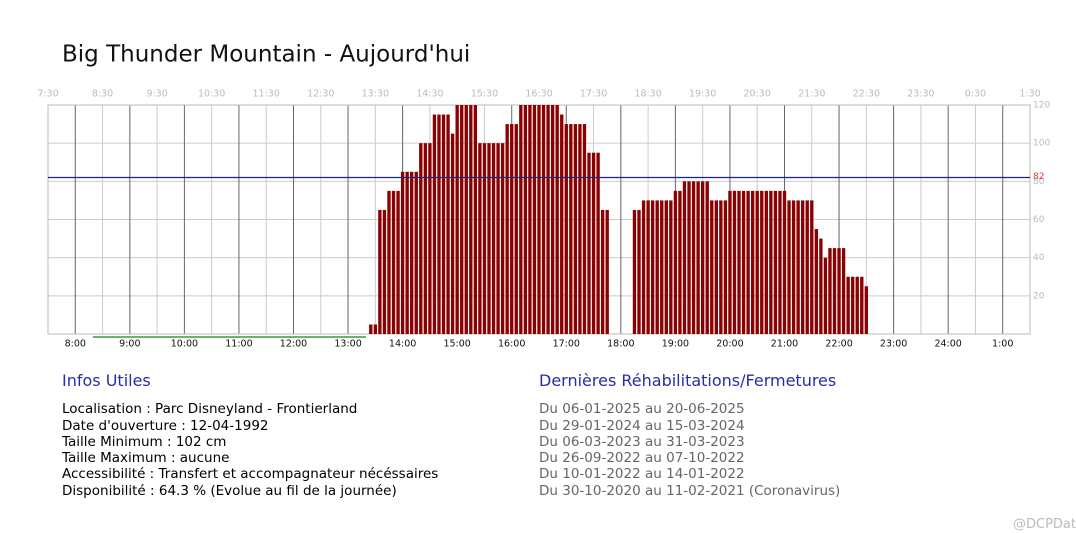 This screenshot has width=1076, height=533. What do you see at coordinates (729, 344) in the screenshot?
I see `x-tick-label: 20:00` at bounding box center [729, 344].